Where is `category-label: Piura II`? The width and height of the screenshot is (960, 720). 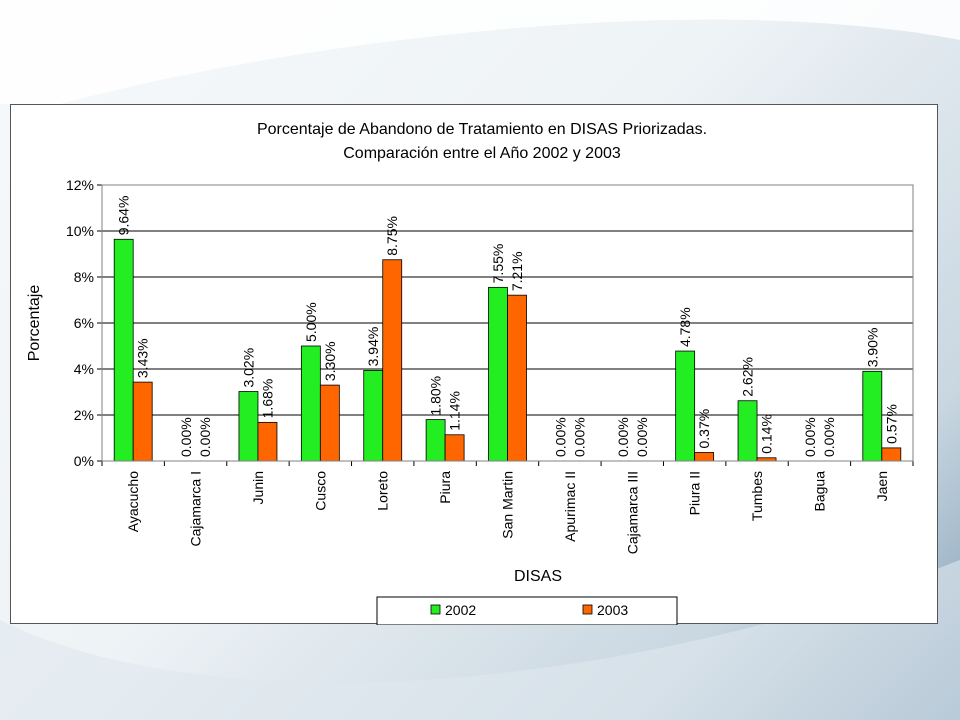
category-label: Piura II is located at coordinates (695, 493).